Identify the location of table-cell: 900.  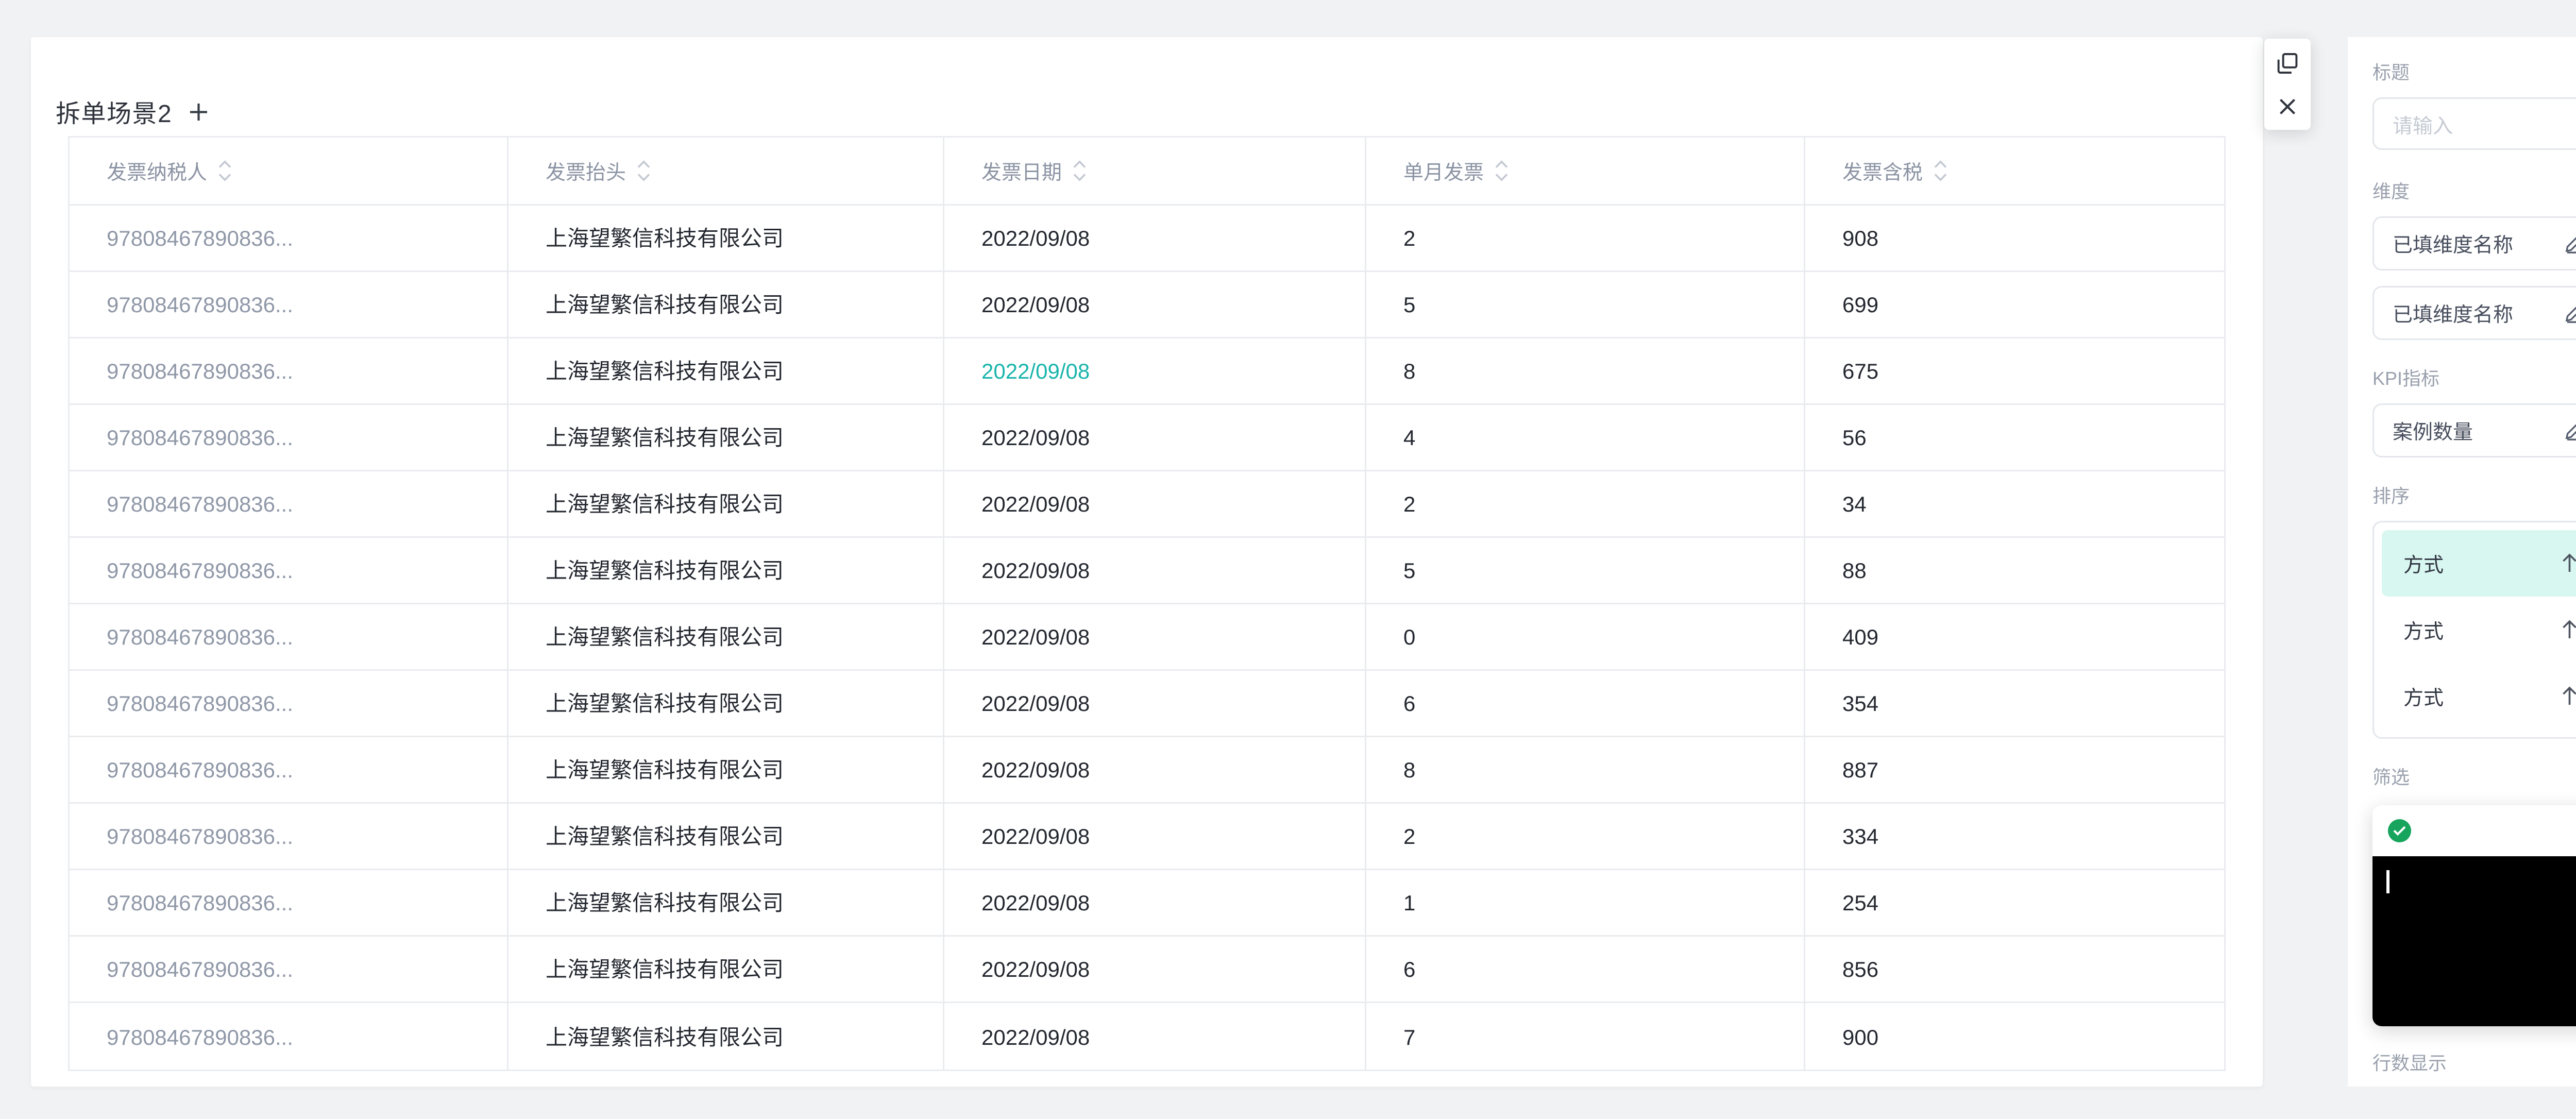
(1860, 1036).